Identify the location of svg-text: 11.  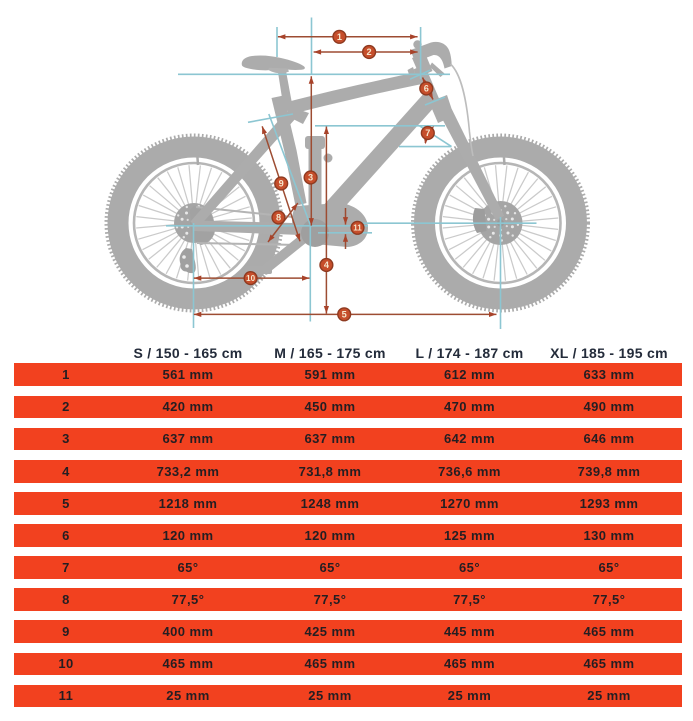
(357, 228).